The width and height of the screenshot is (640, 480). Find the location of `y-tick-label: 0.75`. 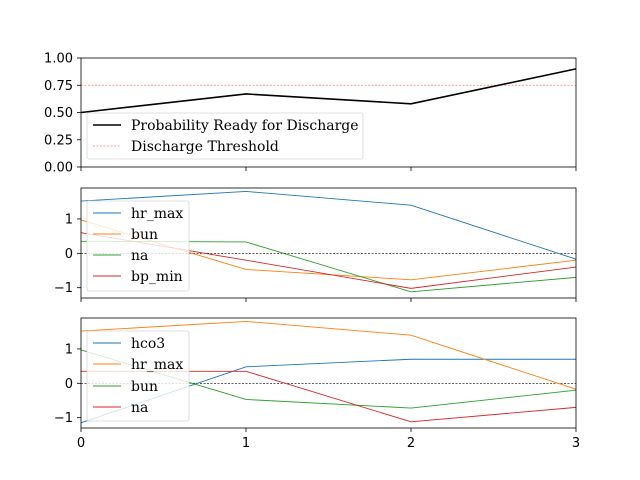

y-tick-label: 0.75 is located at coordinates (58, 86).